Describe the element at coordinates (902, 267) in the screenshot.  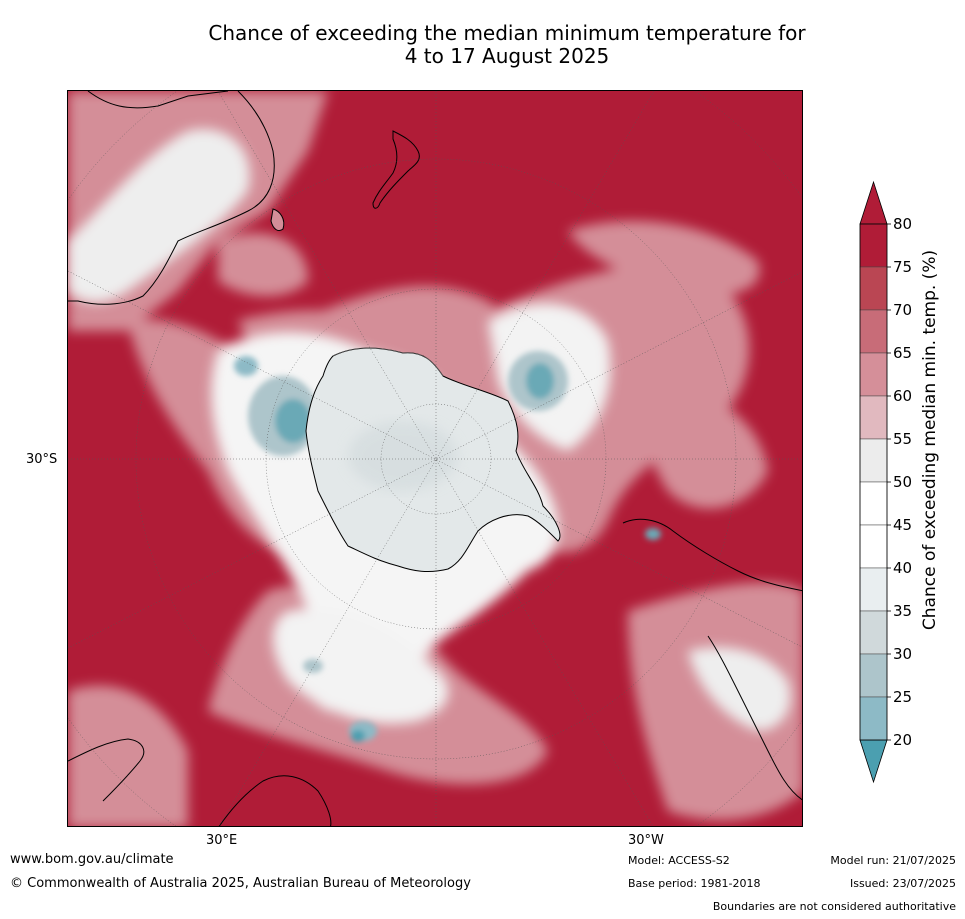
I see `colorbar-tick-label: 75` at that location.